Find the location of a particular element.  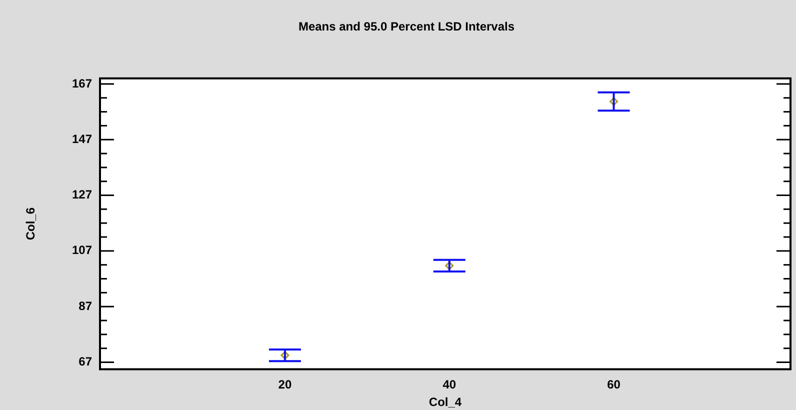

x-axis-title: Col_4 is located at coordinates (445, 402).